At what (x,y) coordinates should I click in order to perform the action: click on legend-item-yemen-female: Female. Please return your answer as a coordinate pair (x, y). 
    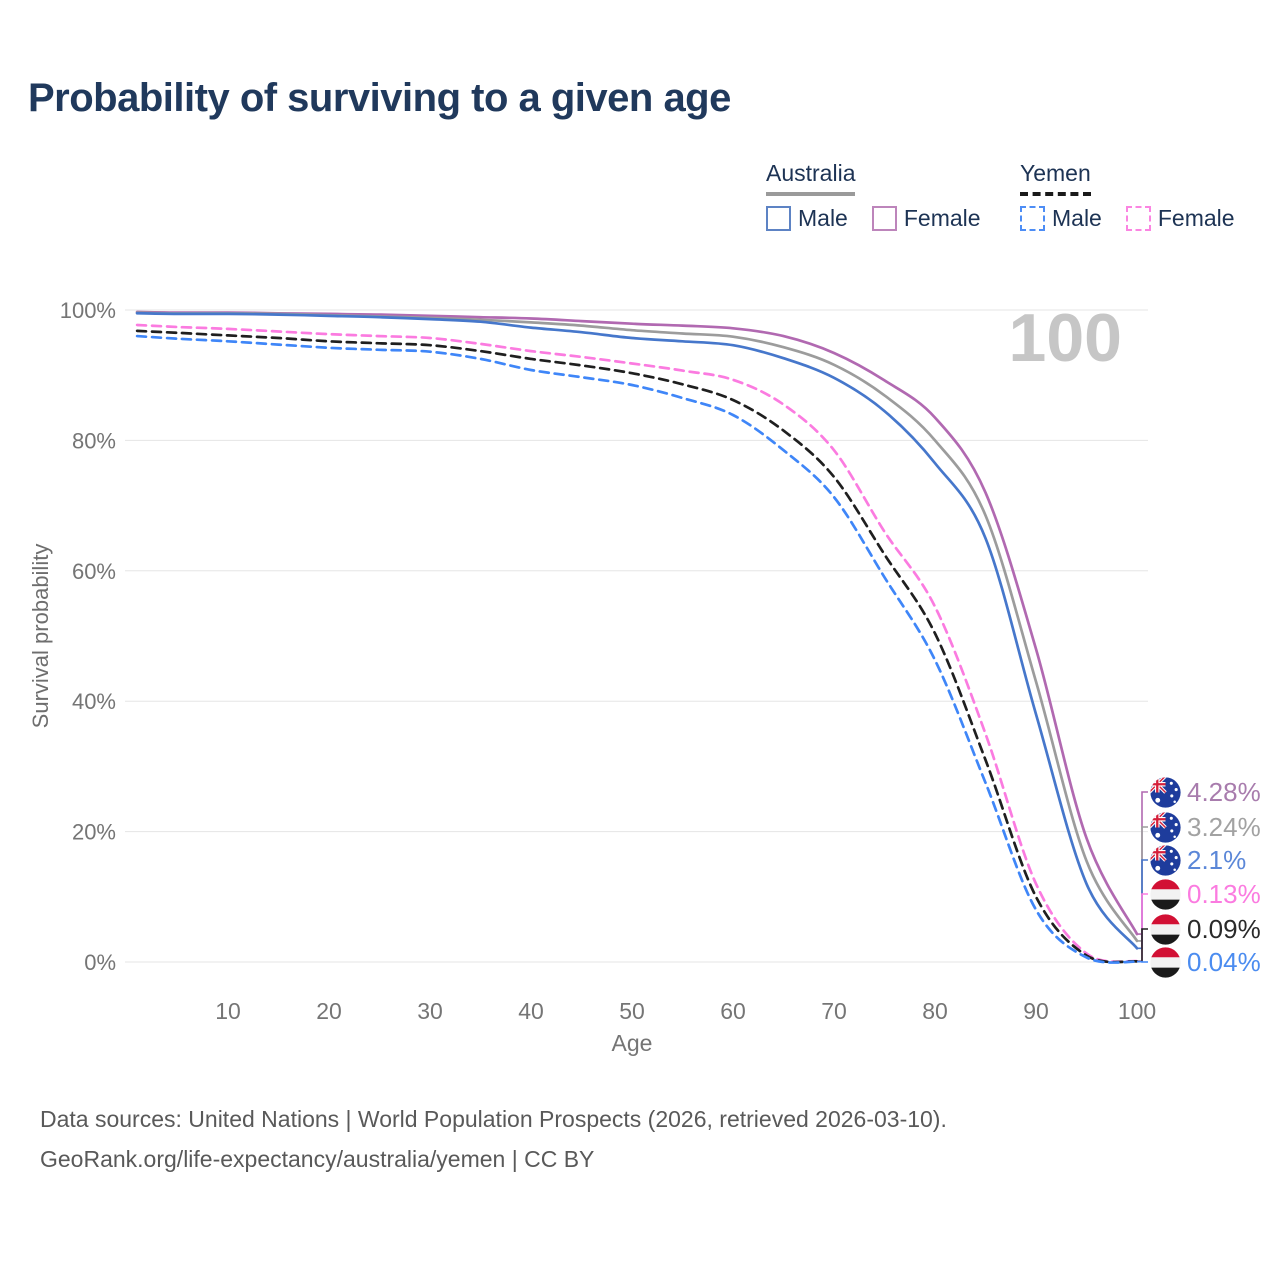
    Looking at the image, I should click on (1180, 218).